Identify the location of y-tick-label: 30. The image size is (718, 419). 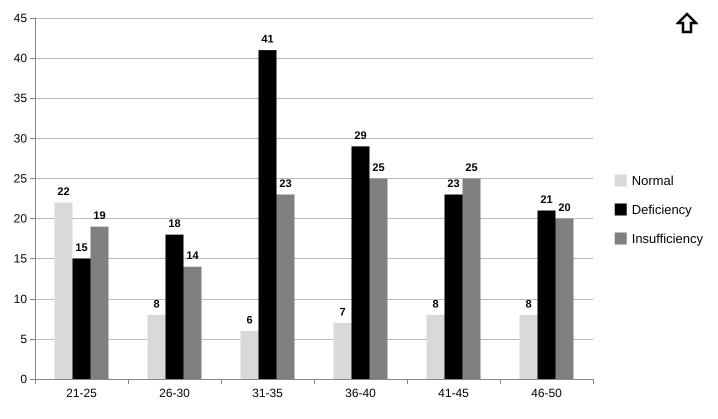
(21, 138).